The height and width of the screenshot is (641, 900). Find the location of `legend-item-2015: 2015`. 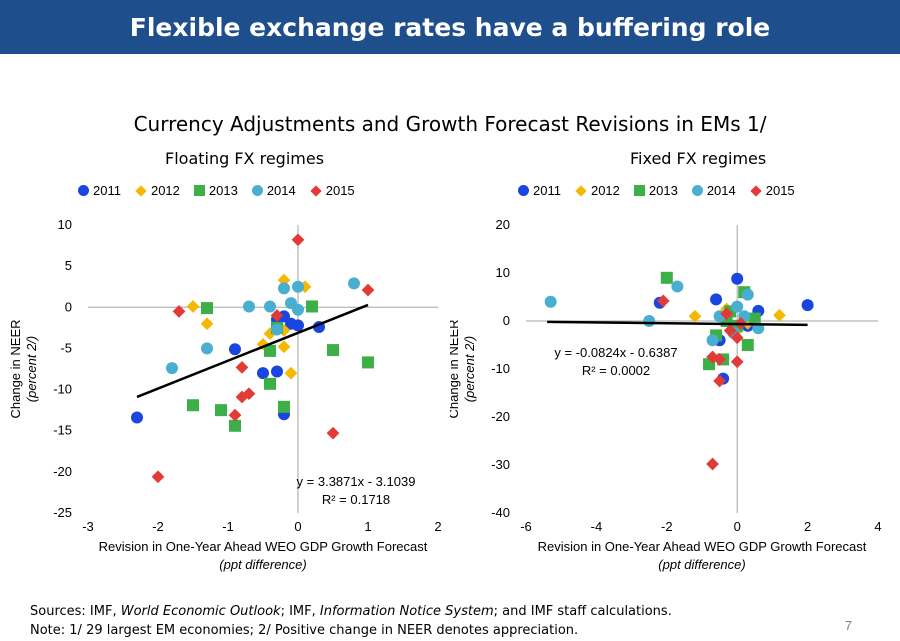

legend-item-2015: 2015 is located at coordinates (332, 190).